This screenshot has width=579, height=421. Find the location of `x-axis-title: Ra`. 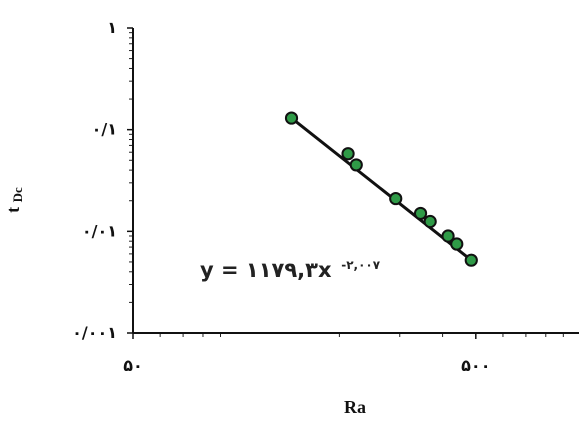

x-axis-title: Ra is located at coordinates (355, 407).